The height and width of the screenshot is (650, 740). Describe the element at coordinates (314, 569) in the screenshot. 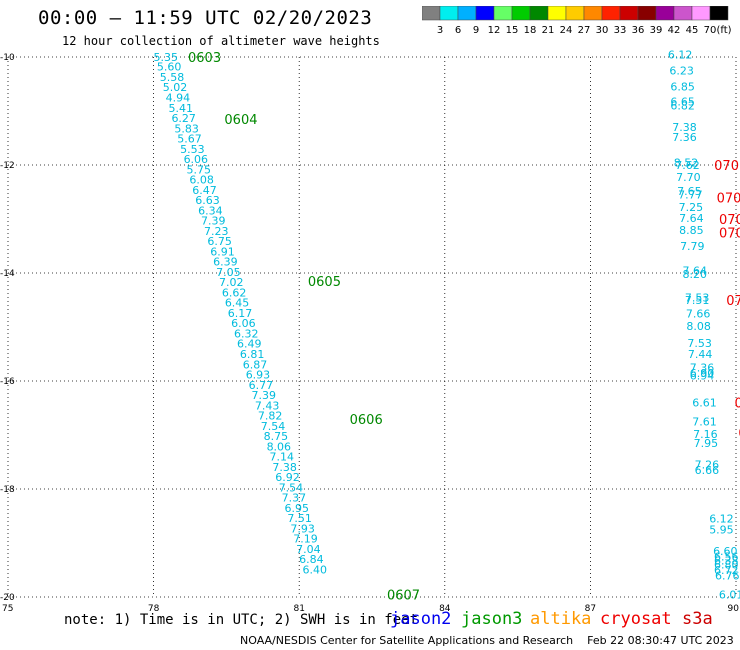

I see `wave-height-label: 6.40` at that location.